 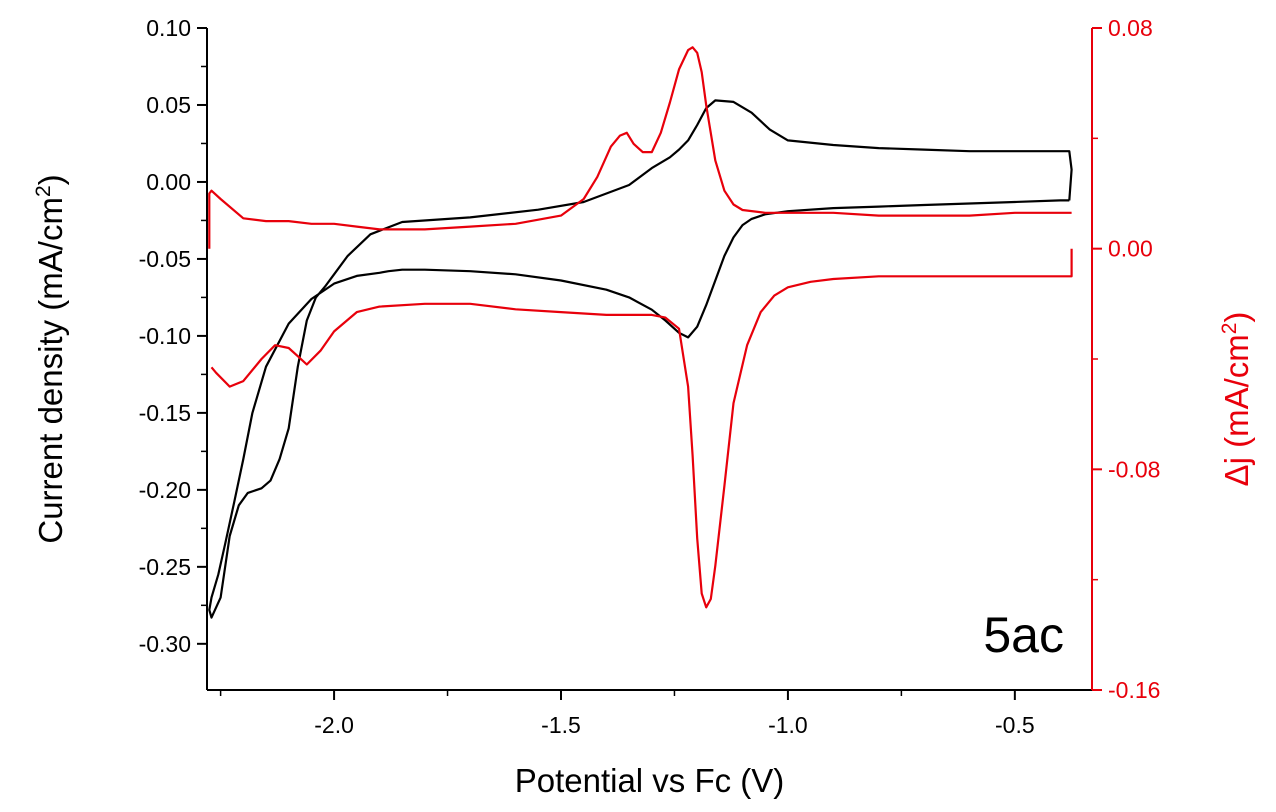 What do you see at coordinates (165, 259) in the screenshot?
I see `y-left-tick-label: -0.05` at bounding box center [165, 259].